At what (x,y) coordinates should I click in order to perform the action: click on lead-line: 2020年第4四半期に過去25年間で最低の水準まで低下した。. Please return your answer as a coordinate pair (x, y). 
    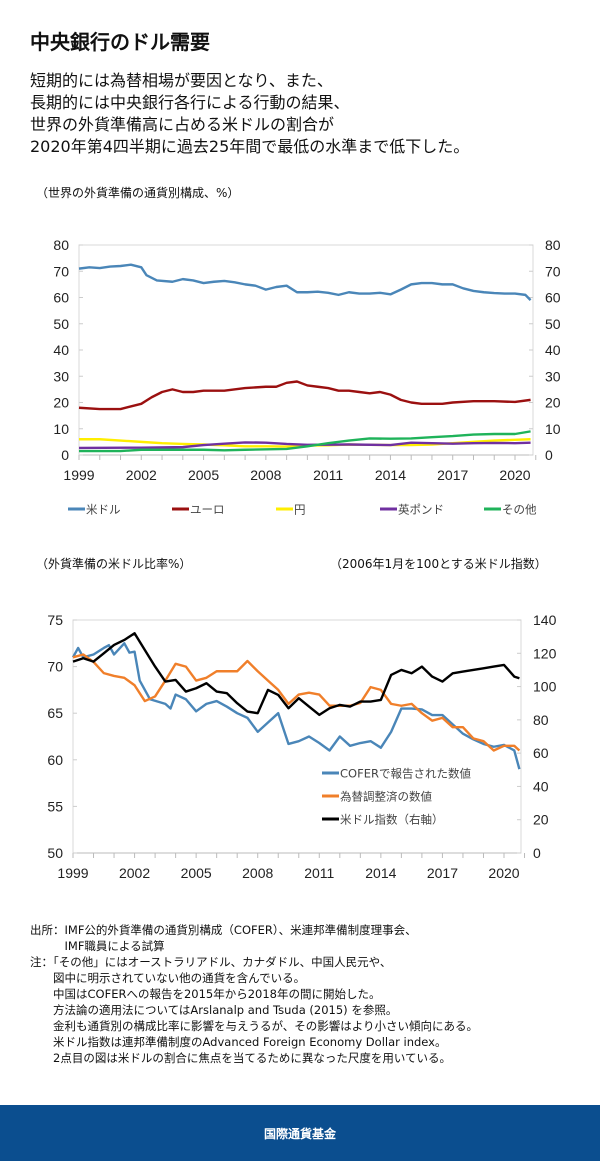
    Looking at the image, I should click on (250, 146).